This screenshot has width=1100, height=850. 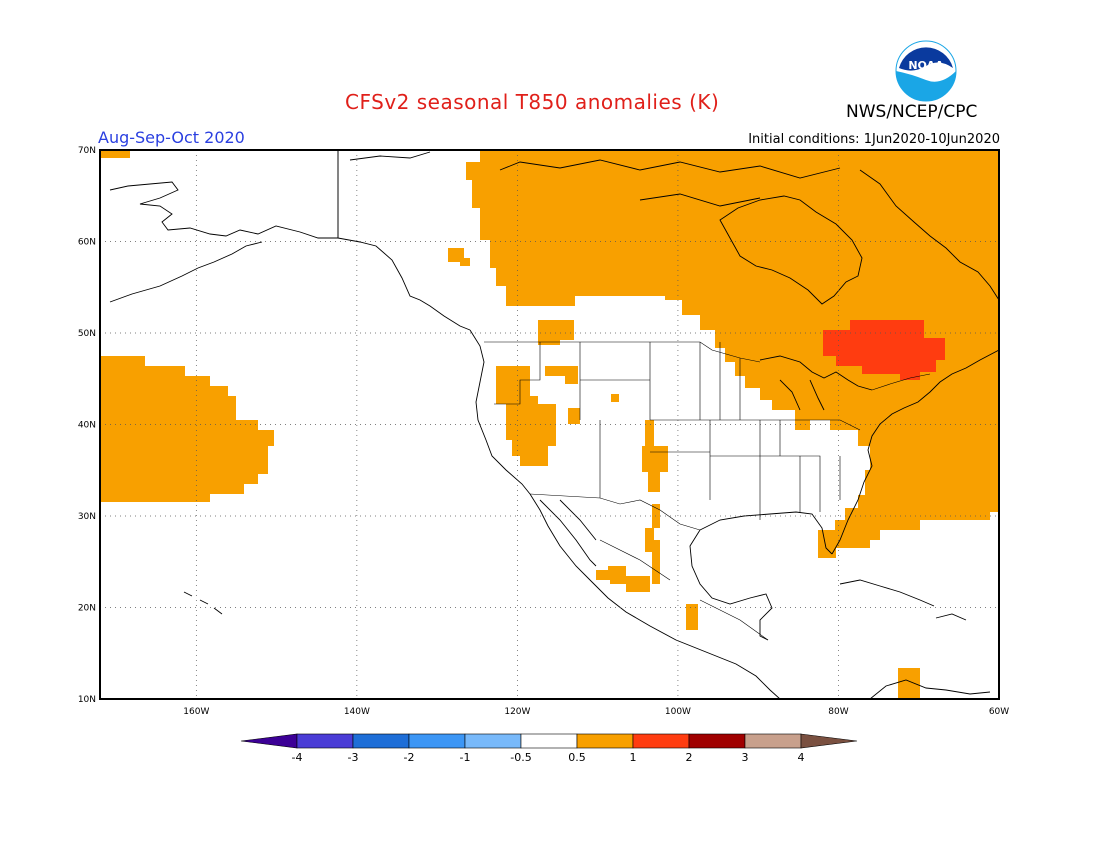 What do you see at coordinates (556, 332) in the screenshot?
I see `anomaly-northwest-us` at bounding box center [556, 332].